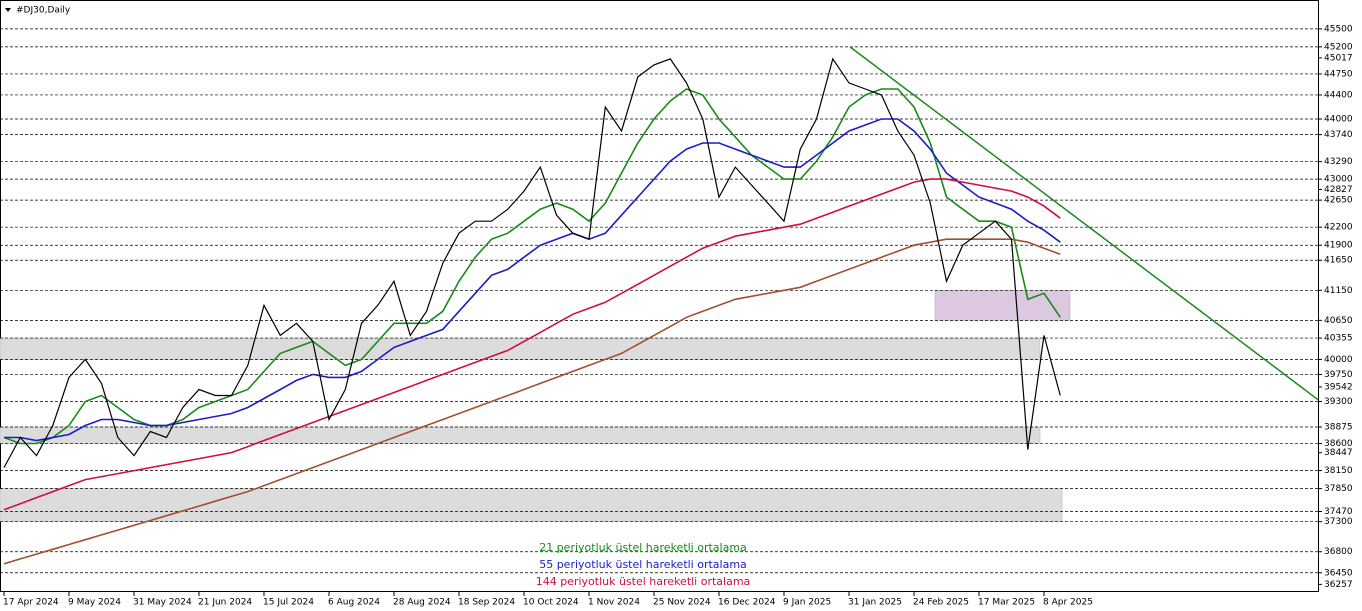  Describe the element at coordinates (1338, 585) in the screenshot. I see `y-tick-label: 36257` at that location.